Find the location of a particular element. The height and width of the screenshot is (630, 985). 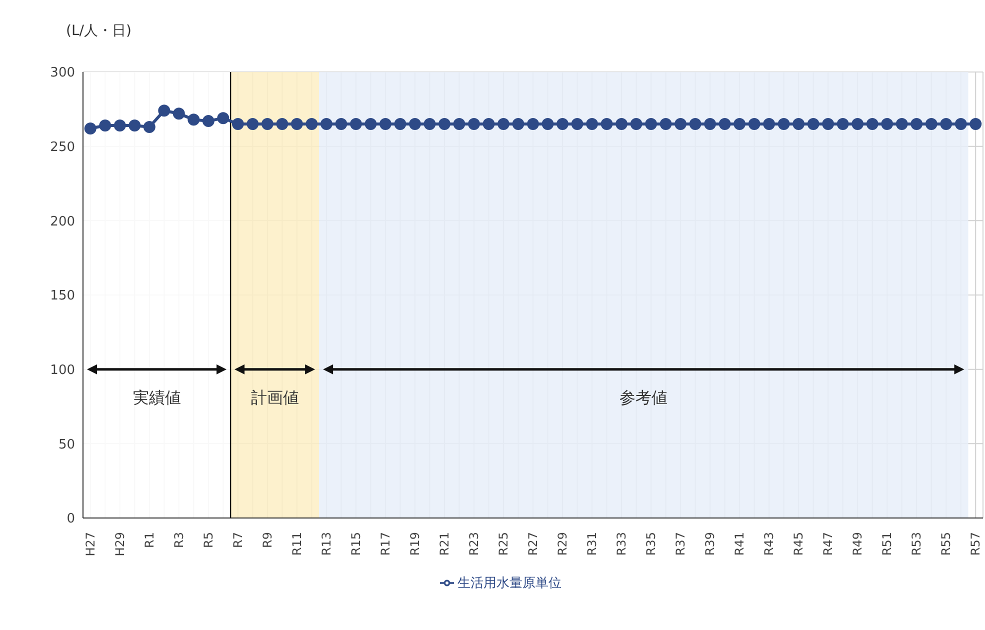

x-tick-label: R39 is located at coordinates (710, 544).